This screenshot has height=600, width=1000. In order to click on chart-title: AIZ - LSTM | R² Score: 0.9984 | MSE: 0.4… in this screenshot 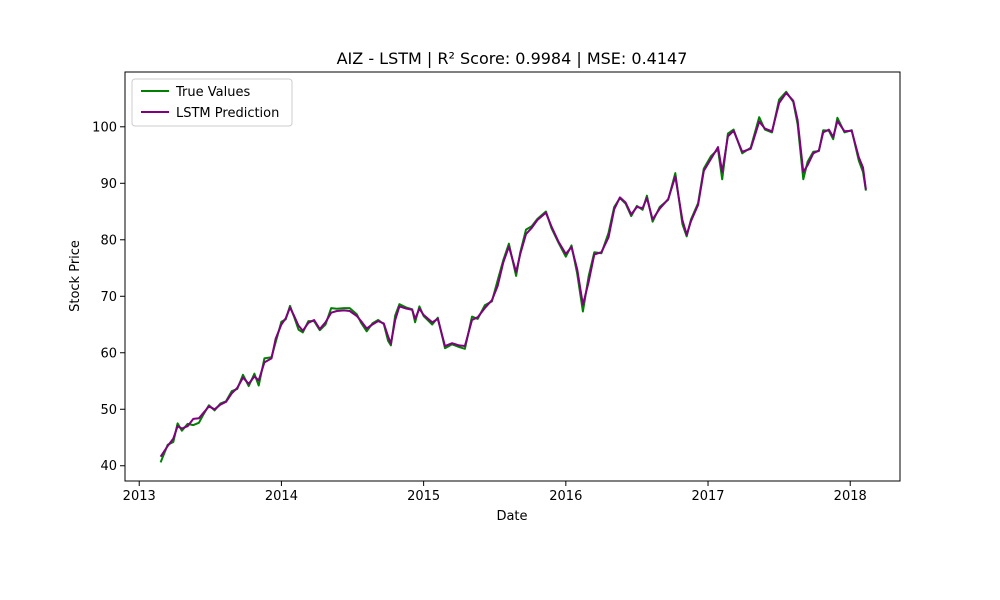, I will do `click(512, 58)`.